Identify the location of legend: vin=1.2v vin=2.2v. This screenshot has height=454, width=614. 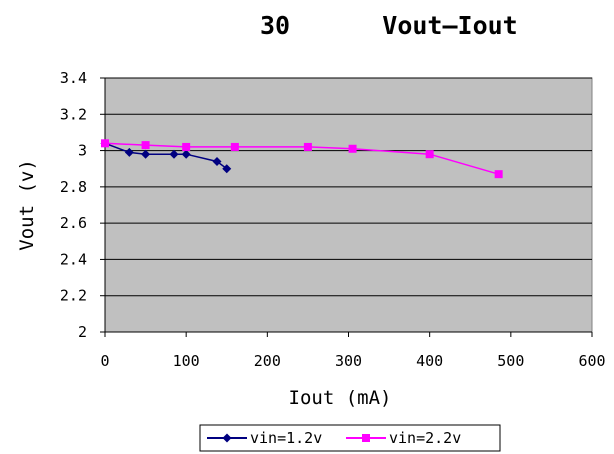
(350, 438).